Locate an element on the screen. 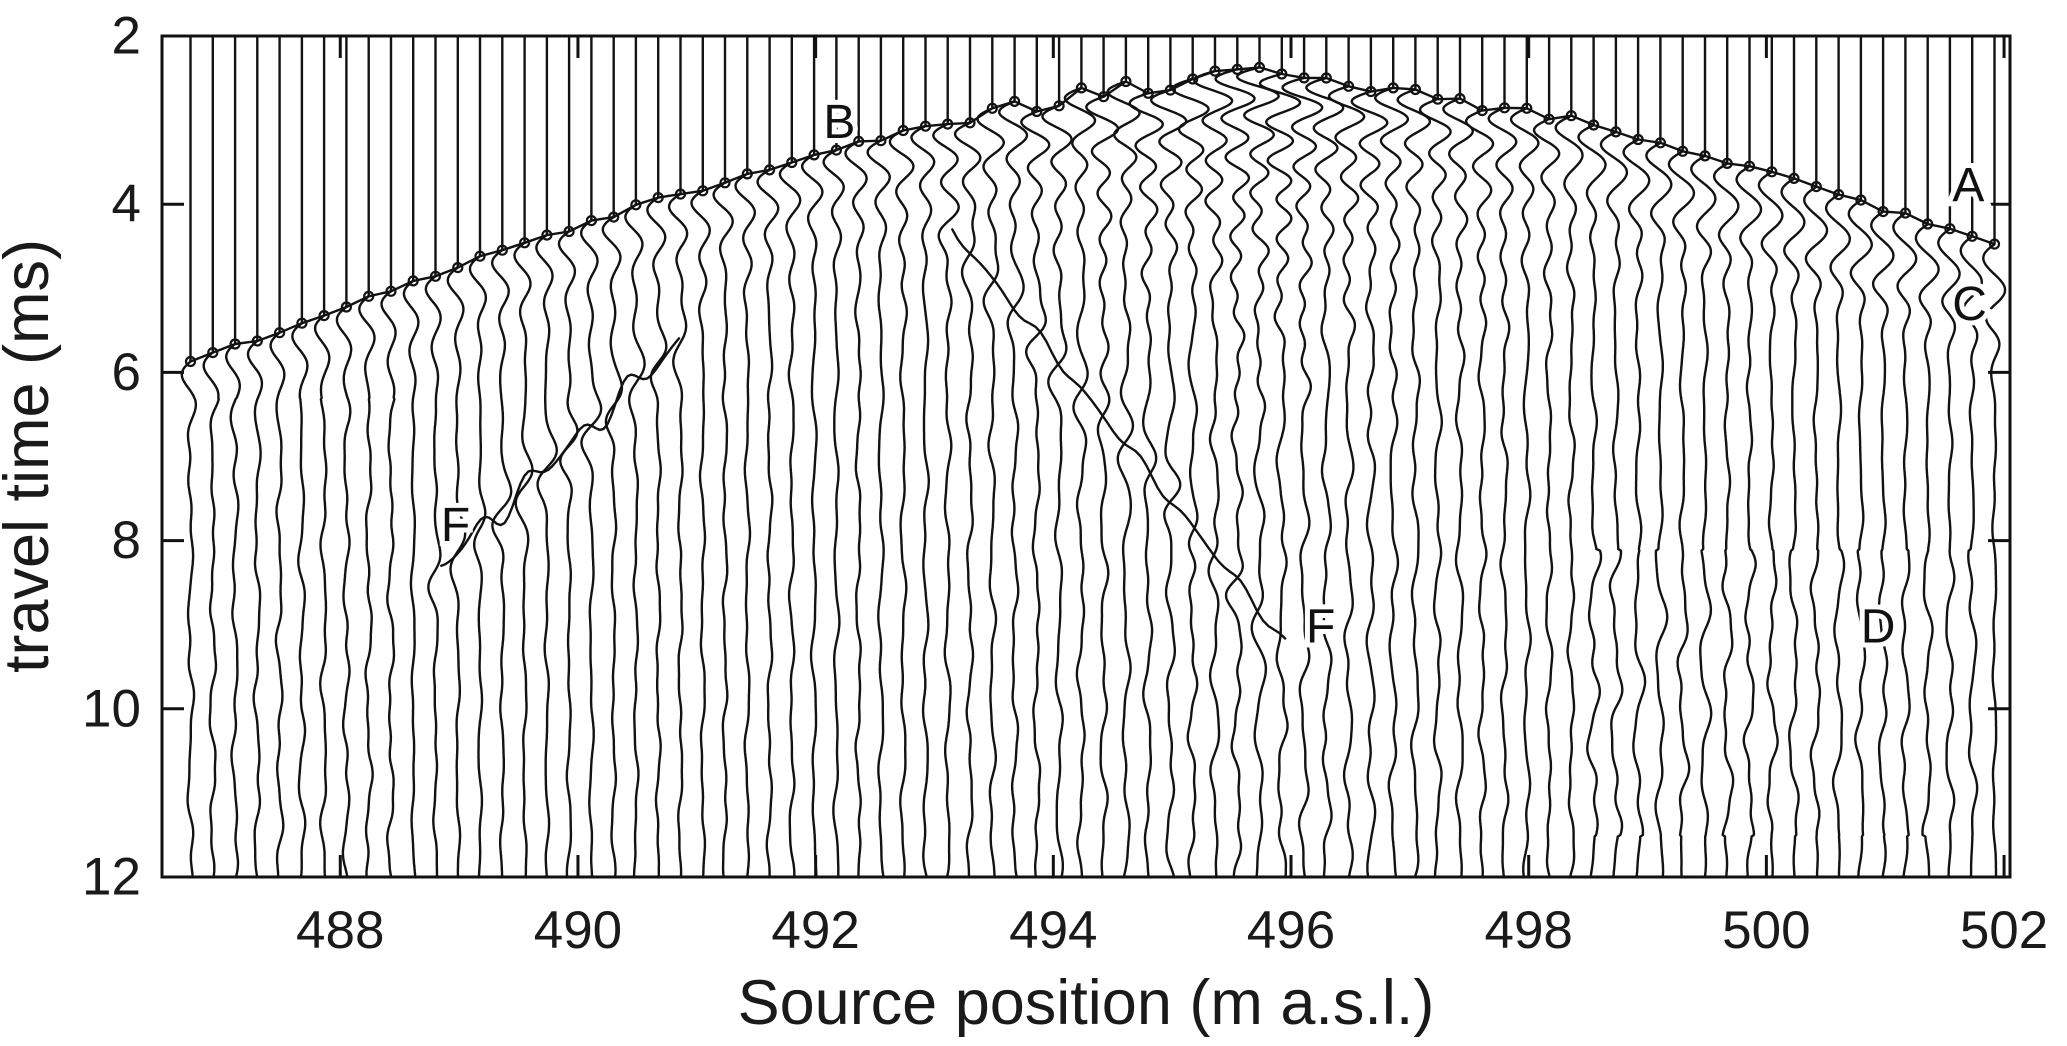 The height and width of the screenshot is (1046, 2067). y-axis-label: travel time (ms) is located at coordinates (31, 456).